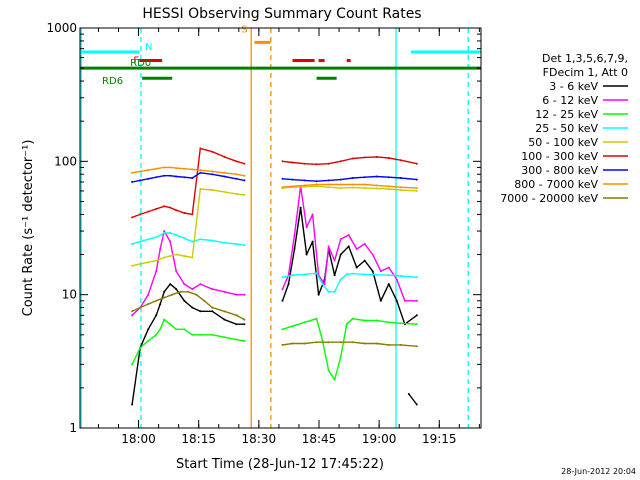  What do you see at coordinates (69, 295) in the screenshot?
I see `y-tick-label: 10` at bounding box center [69, 295].